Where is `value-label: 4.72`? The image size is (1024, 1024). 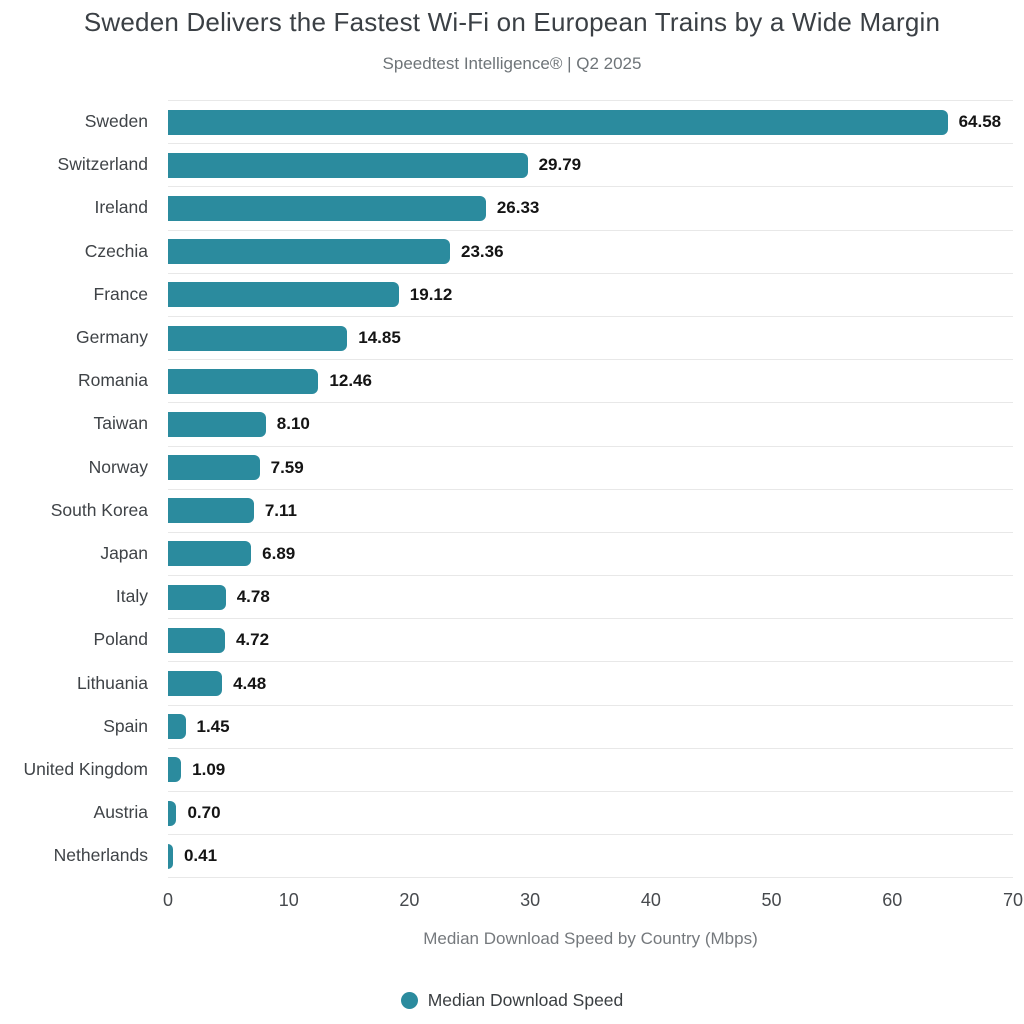 value-label: 4.72 is located at coordinates (252, 640).